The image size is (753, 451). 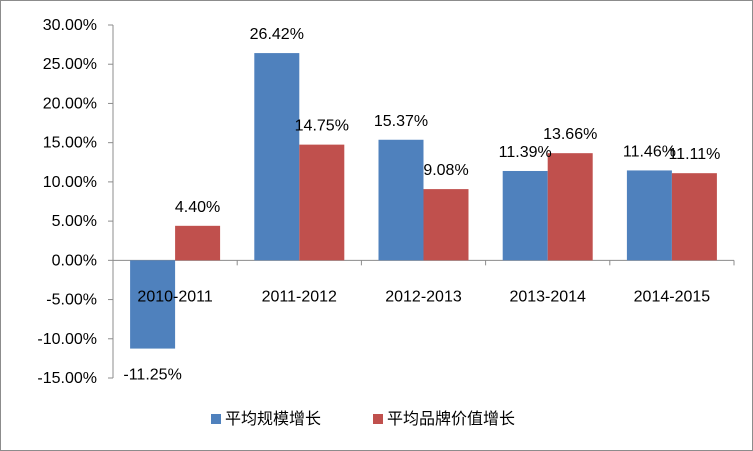 What do you see at coordinates (649, 151) in the screenshot?
I see `data-label: 11.46%` at bounding box center [649, 151].